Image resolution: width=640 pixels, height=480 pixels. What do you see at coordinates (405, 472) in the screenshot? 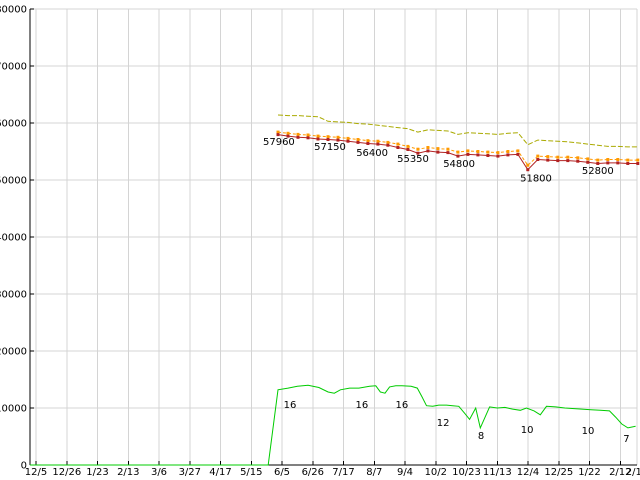
I see `x-tick-label: 9/4` at bounding box center [405, 472].